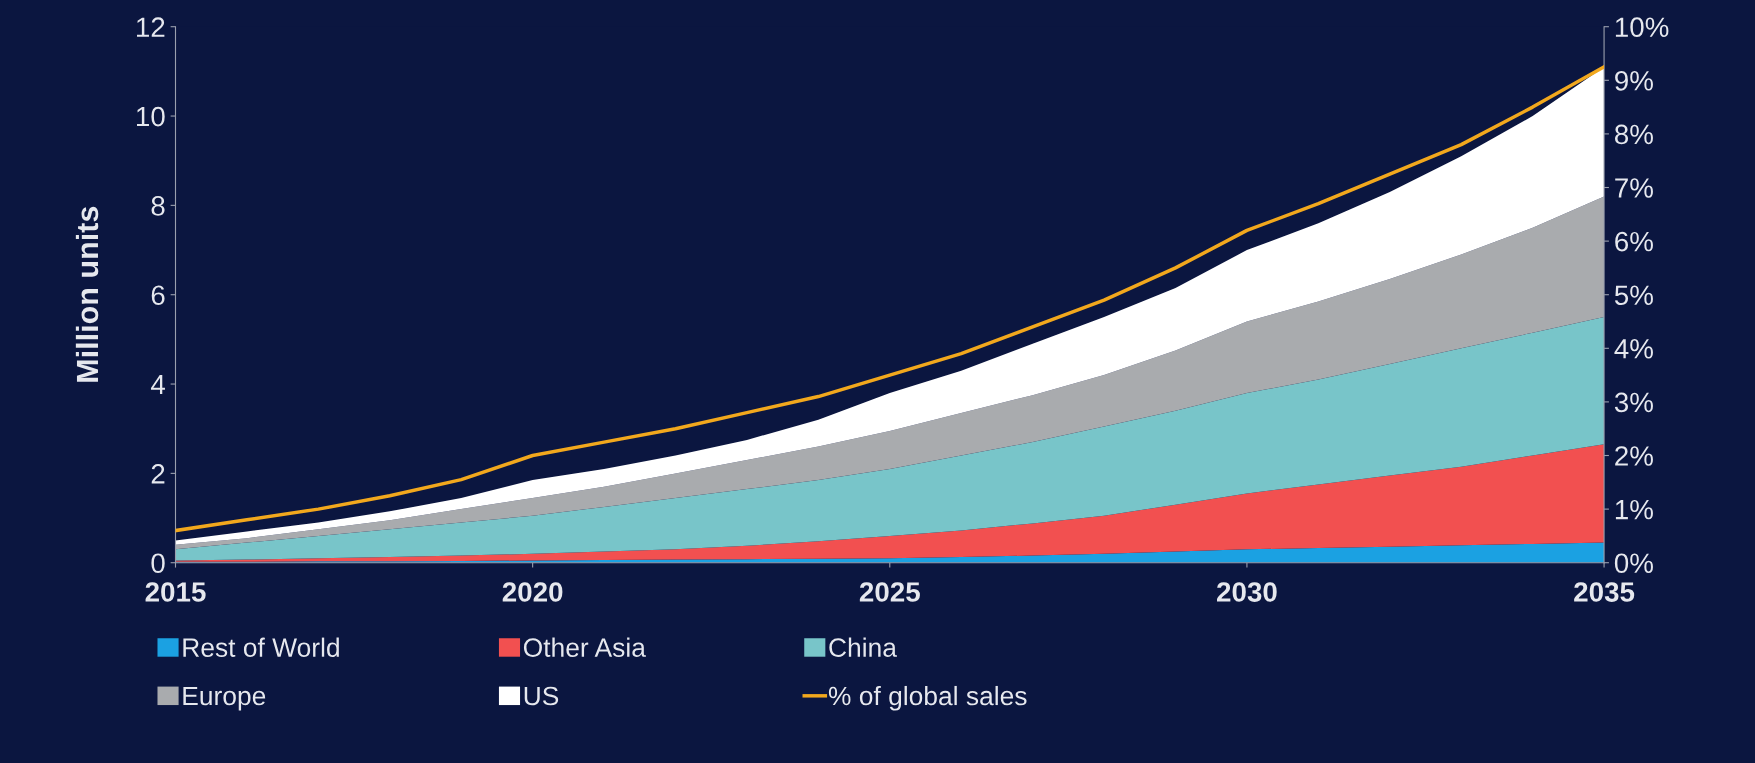 The image size is (1755, 763). Describe the element at coordinates (1604, 592) in the screenshot. I see `x-tick-label: 2035` at that location.